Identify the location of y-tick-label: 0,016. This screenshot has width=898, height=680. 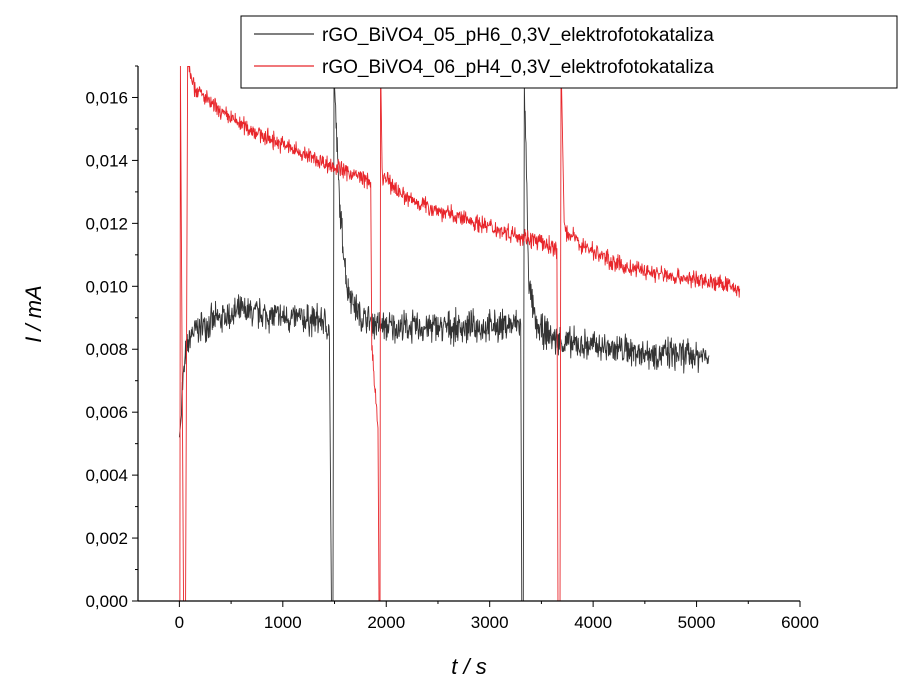
(106, 97).